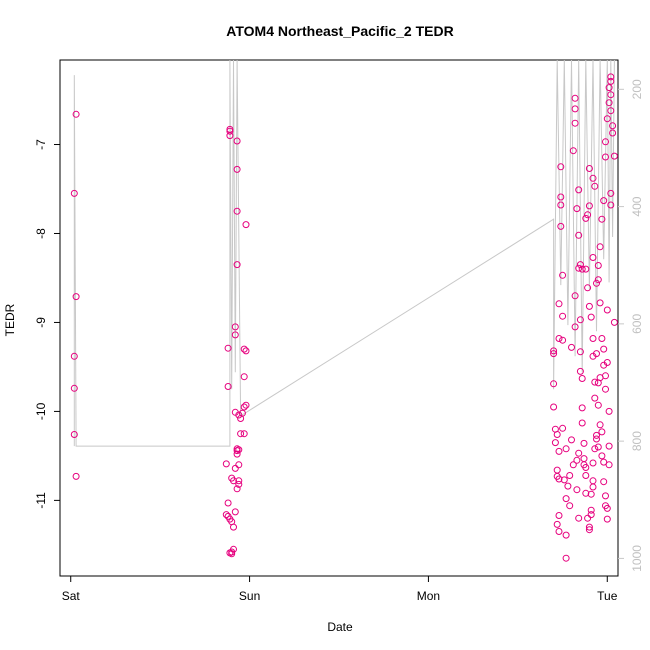 The image size is (650, 650). What do you see at coordinates (637, 558) in the screenshot?
I see `secondary-y-tick-label: 1000` at bounding box center [637, 558].